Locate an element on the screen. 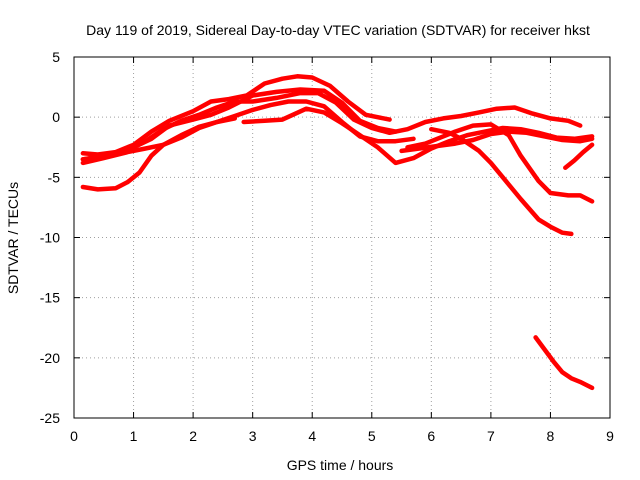 This screenshot has width=640, height=480. x-tick-label: 3 is located at coordinates (253, 436).